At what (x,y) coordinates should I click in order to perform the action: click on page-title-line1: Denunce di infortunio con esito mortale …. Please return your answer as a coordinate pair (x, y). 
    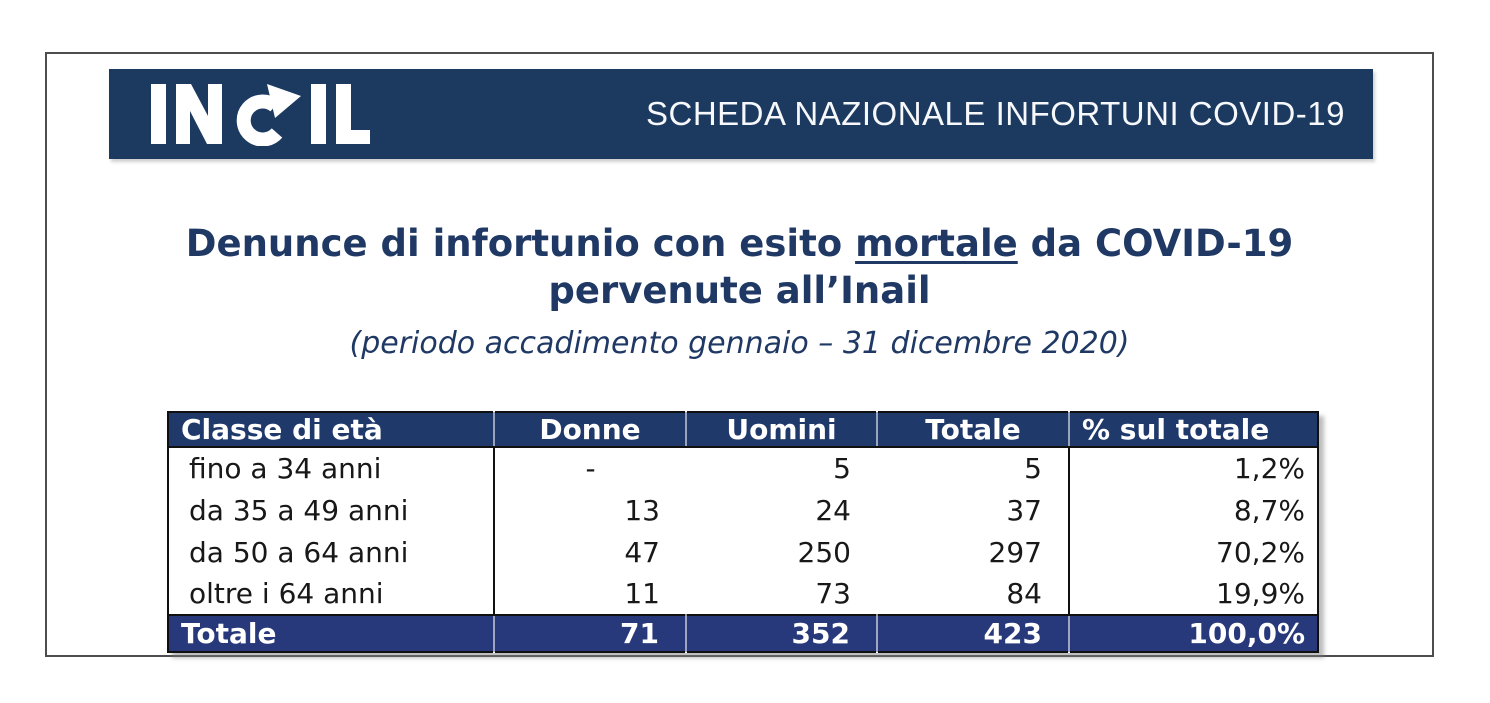
    Looking at the image, I should click on (739, 243).